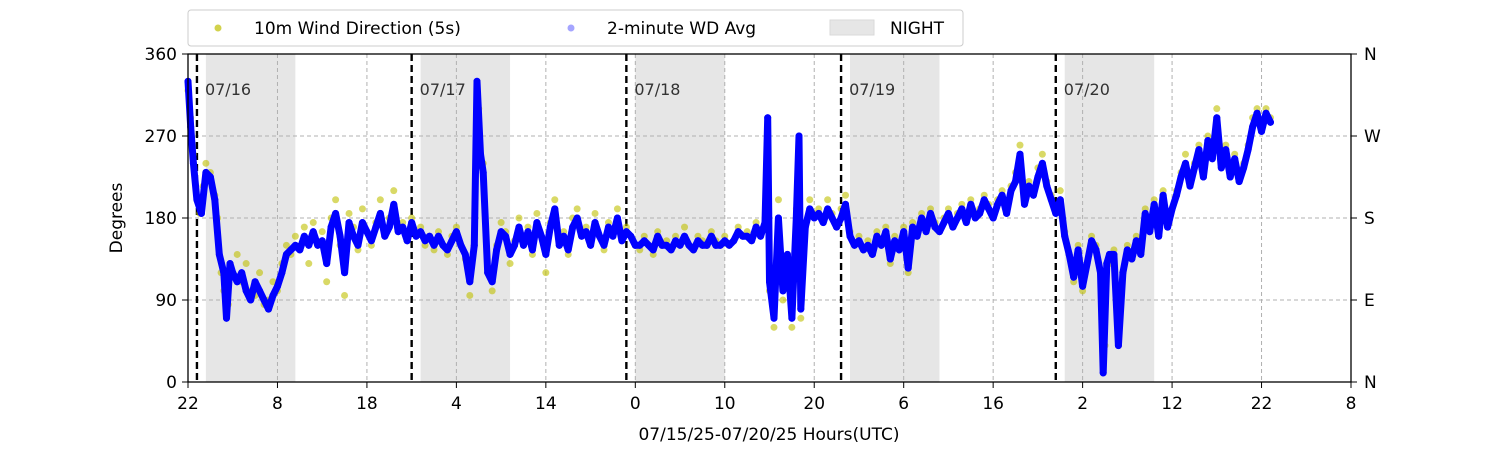  I want to click on x-tick-label: 12, so click(1172, 404).